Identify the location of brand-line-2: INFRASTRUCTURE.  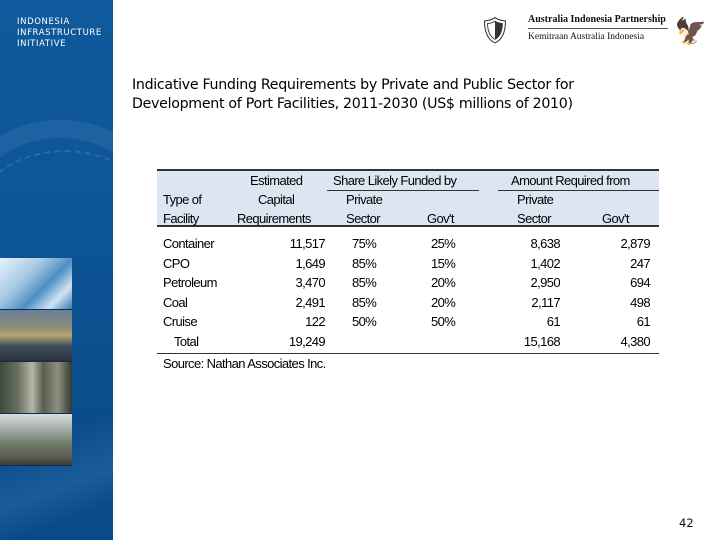
(59, 33).